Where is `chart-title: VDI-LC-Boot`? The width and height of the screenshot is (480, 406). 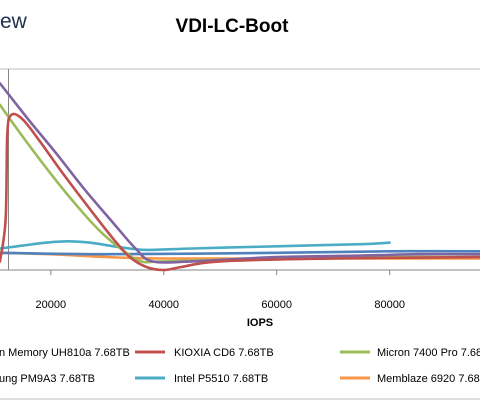
chart-title: VDI-LC-Boot is located at coordinates (233, 26).